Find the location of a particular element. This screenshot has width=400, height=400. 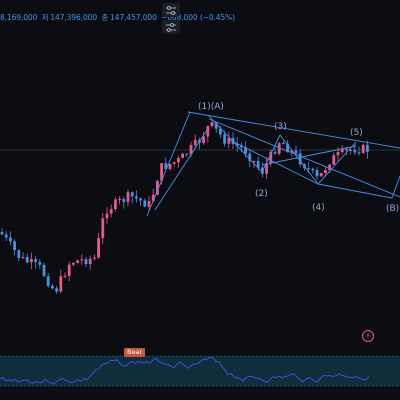

wave-b-leg is located at coordinates (355, 191).